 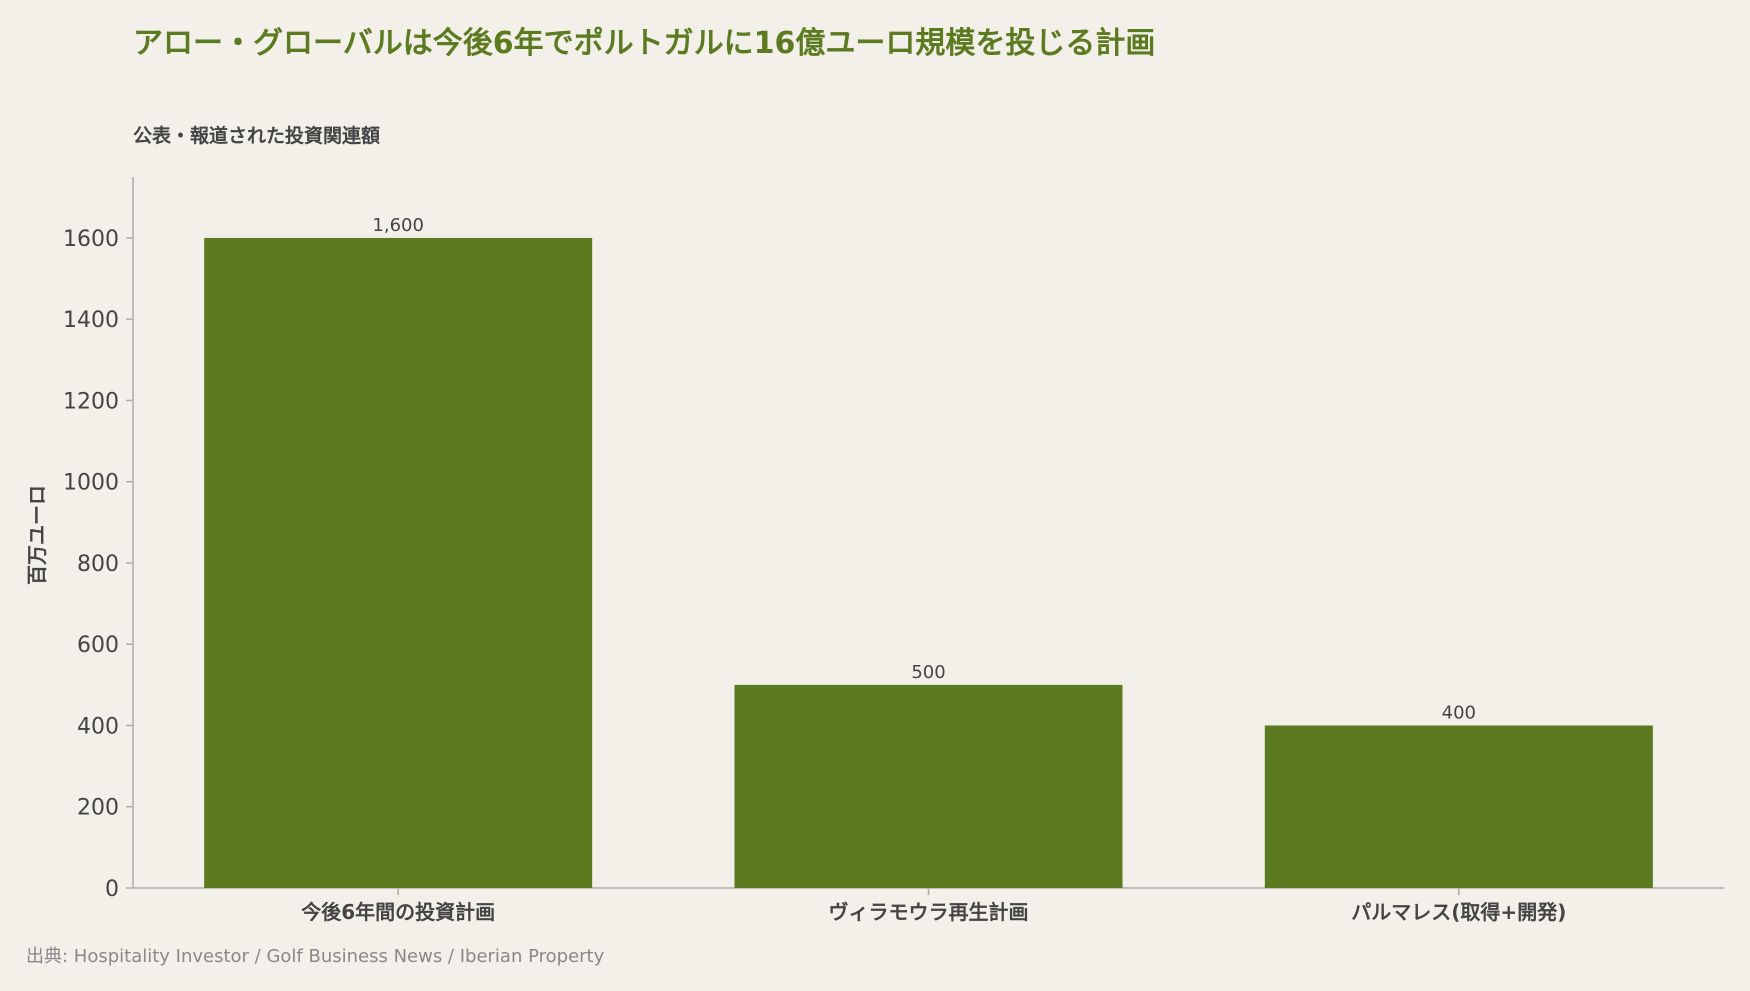 I want to click on chart-subtitle: 公表・報道された投資関連額, so click(x=257, y=136).